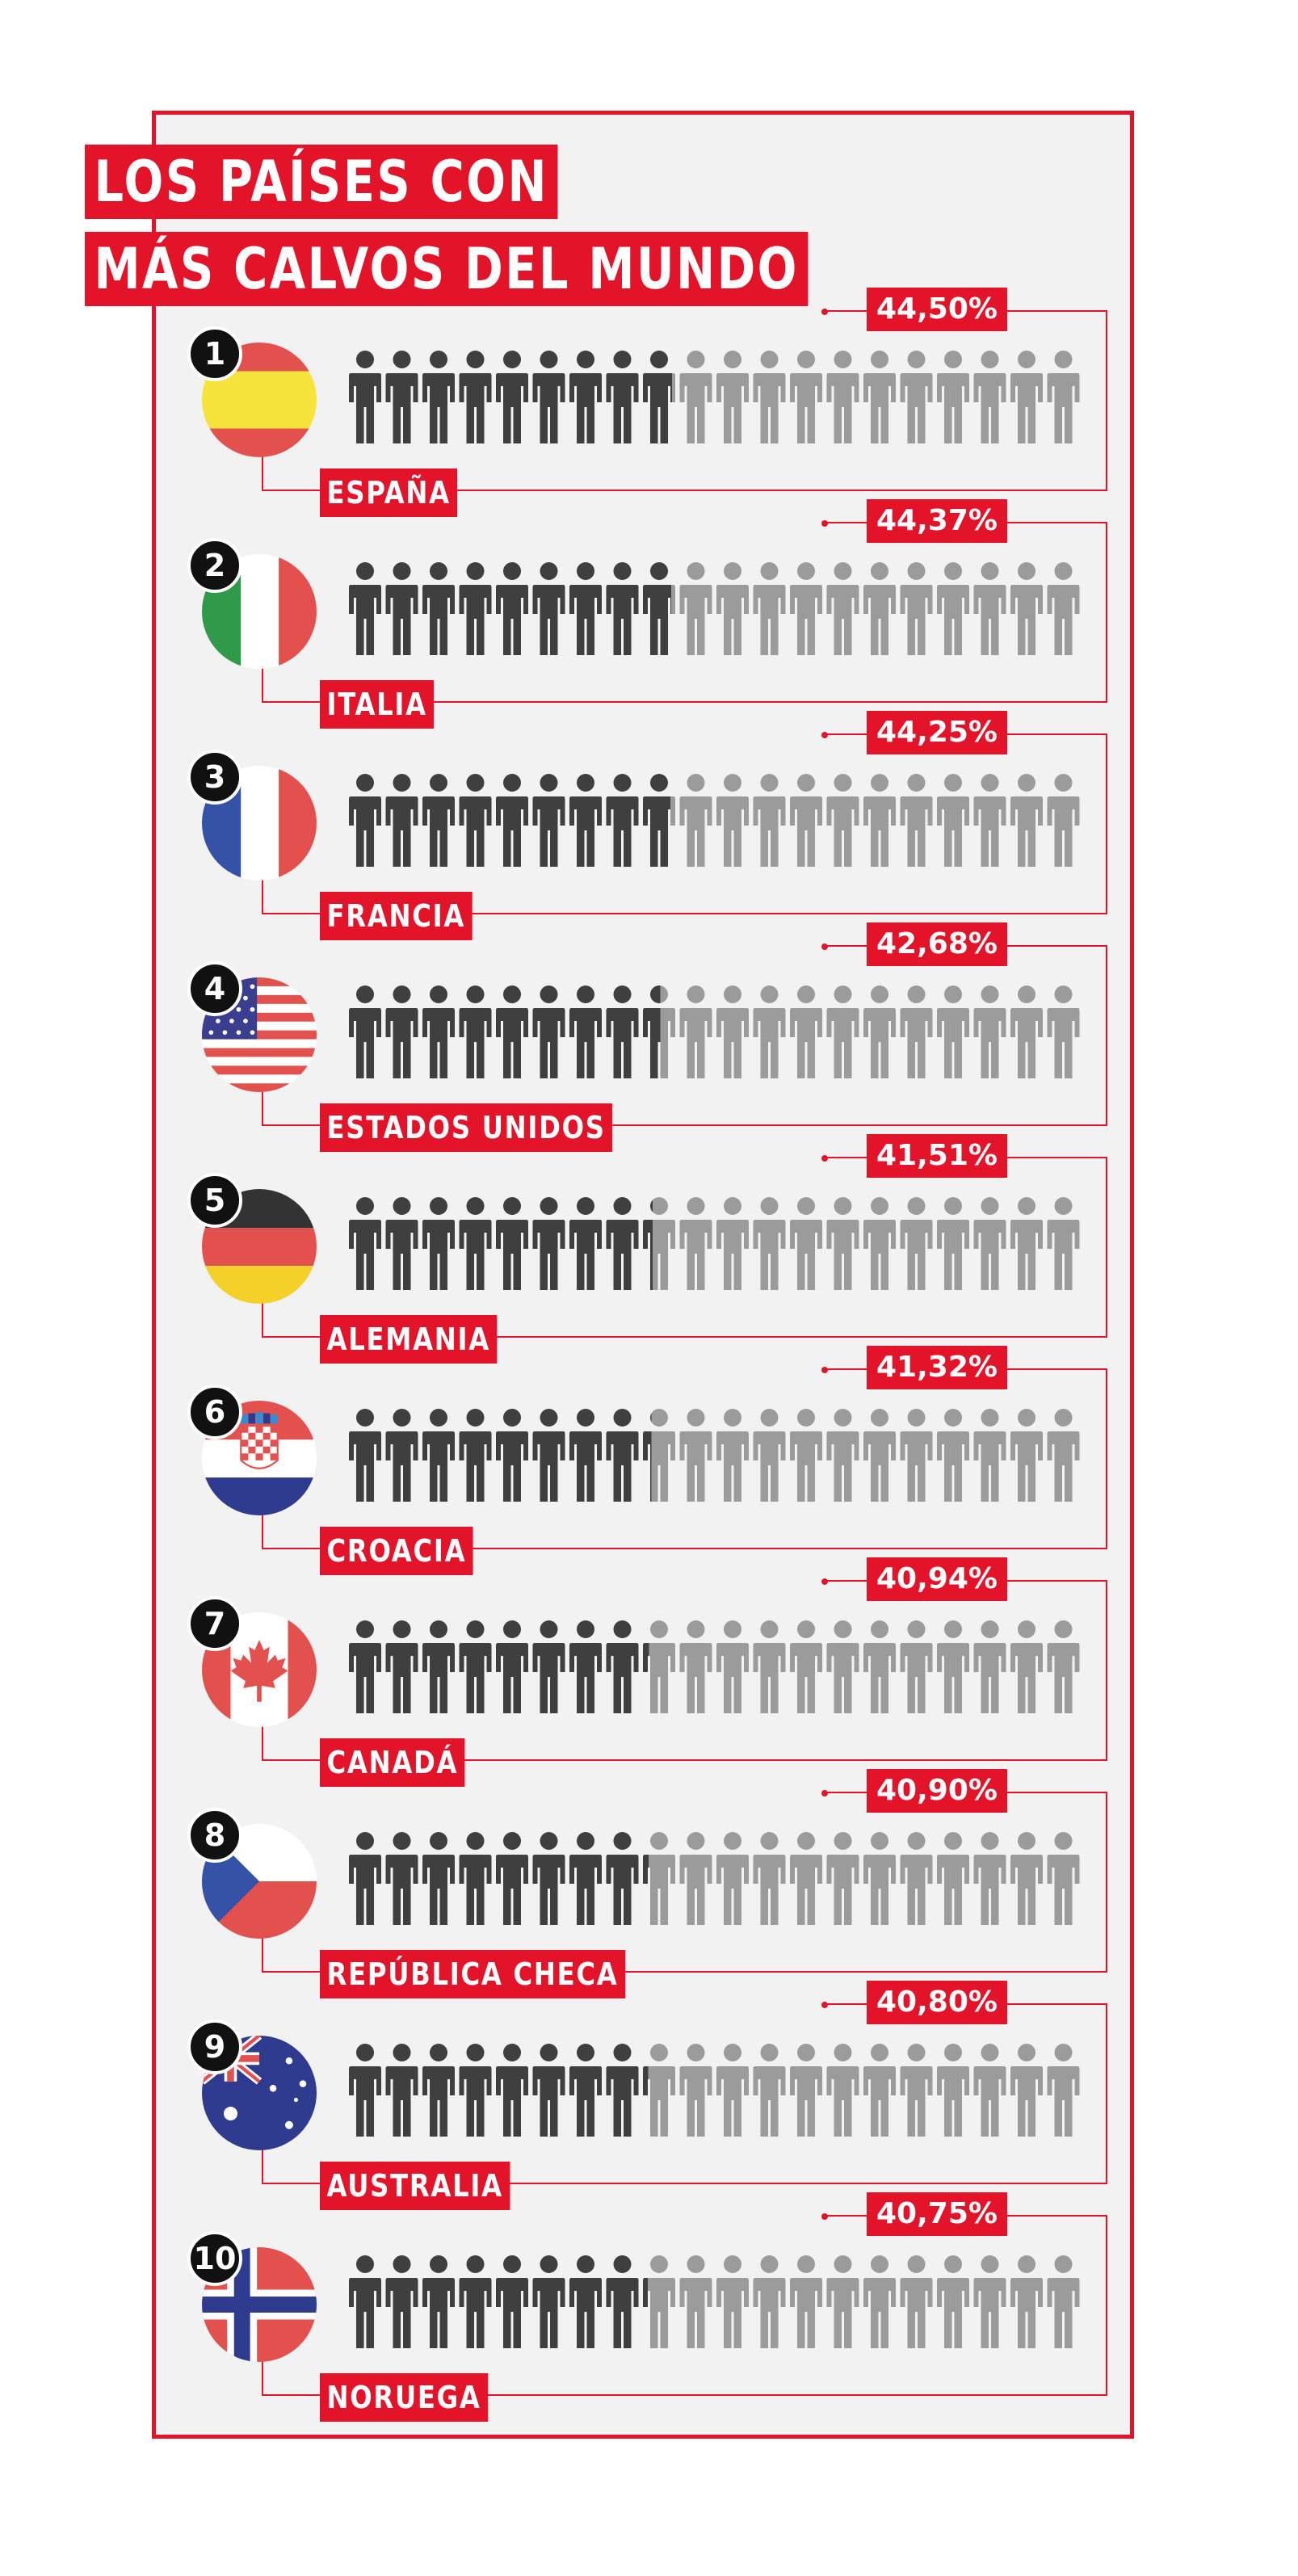  I want to click on country-row-3: 3 44,25% FRANCIA, so click(649, 825).